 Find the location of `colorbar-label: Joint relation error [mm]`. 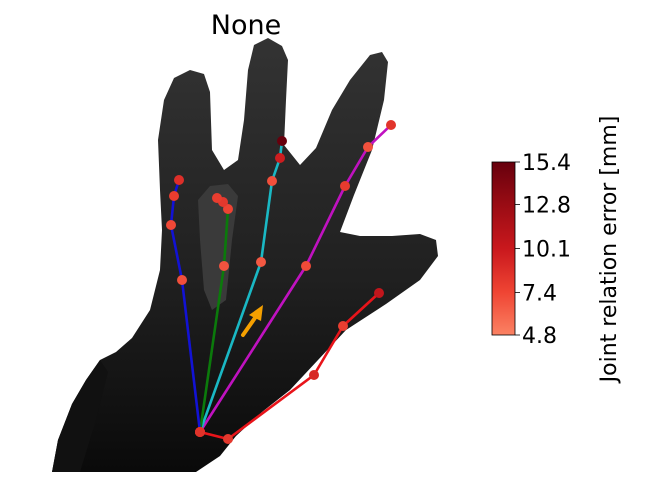

colorbar-label: Joint relation error [mm] is located at coordinates (609, 250).